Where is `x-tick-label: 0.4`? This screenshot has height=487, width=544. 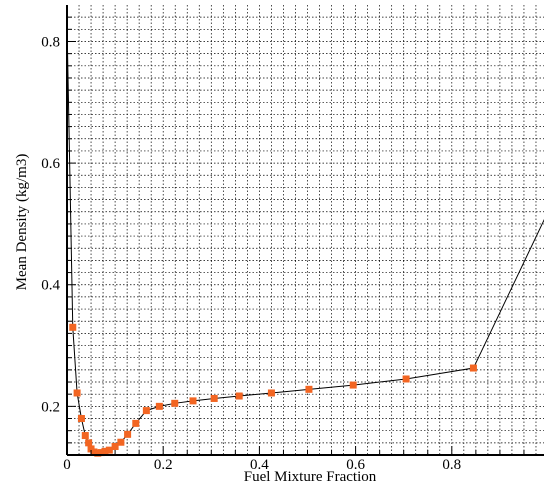
x-tick-label: 0.4 is located at coordinates (259, 465).